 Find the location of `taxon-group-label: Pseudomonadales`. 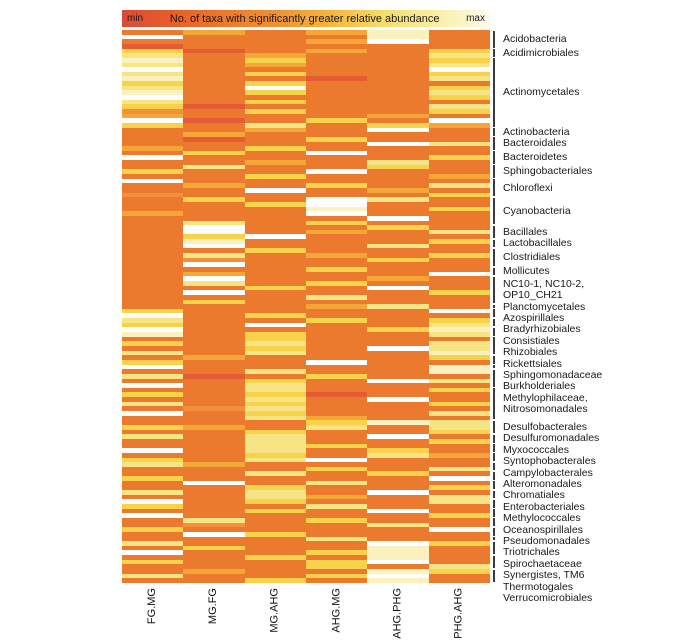

taxon-group-label: Pseudomonadales is located at coordinates (546, 541).